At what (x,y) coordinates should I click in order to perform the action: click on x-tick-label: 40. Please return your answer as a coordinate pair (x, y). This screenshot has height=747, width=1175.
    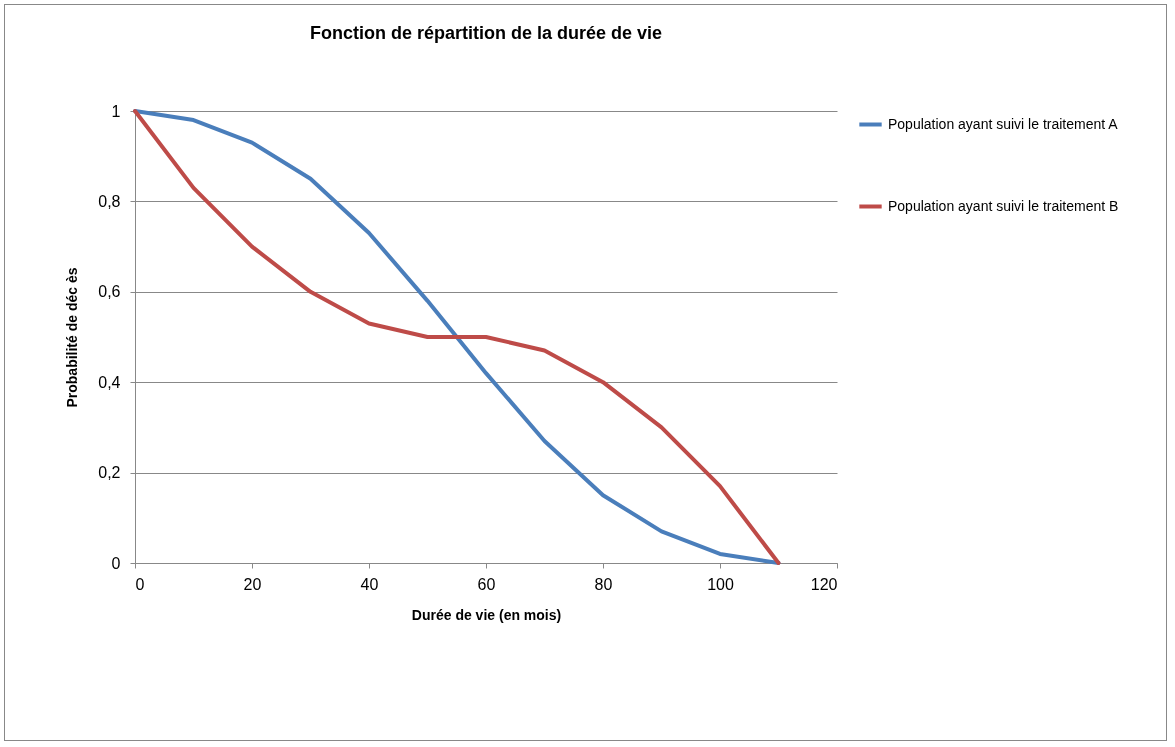
    Looking at the image, I should click on (369, 584).